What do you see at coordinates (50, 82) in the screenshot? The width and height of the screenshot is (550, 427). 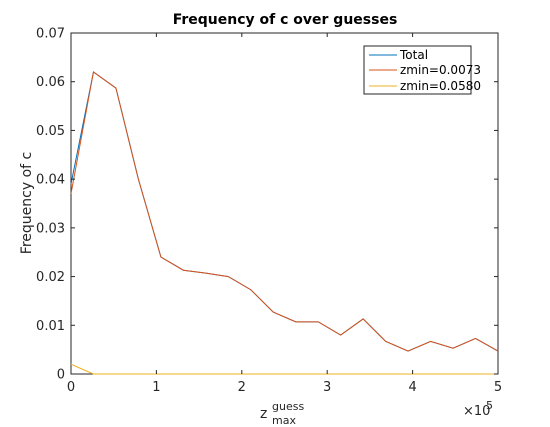 I see `y-tick-label: 0.06` at bounding box center [50, 82].